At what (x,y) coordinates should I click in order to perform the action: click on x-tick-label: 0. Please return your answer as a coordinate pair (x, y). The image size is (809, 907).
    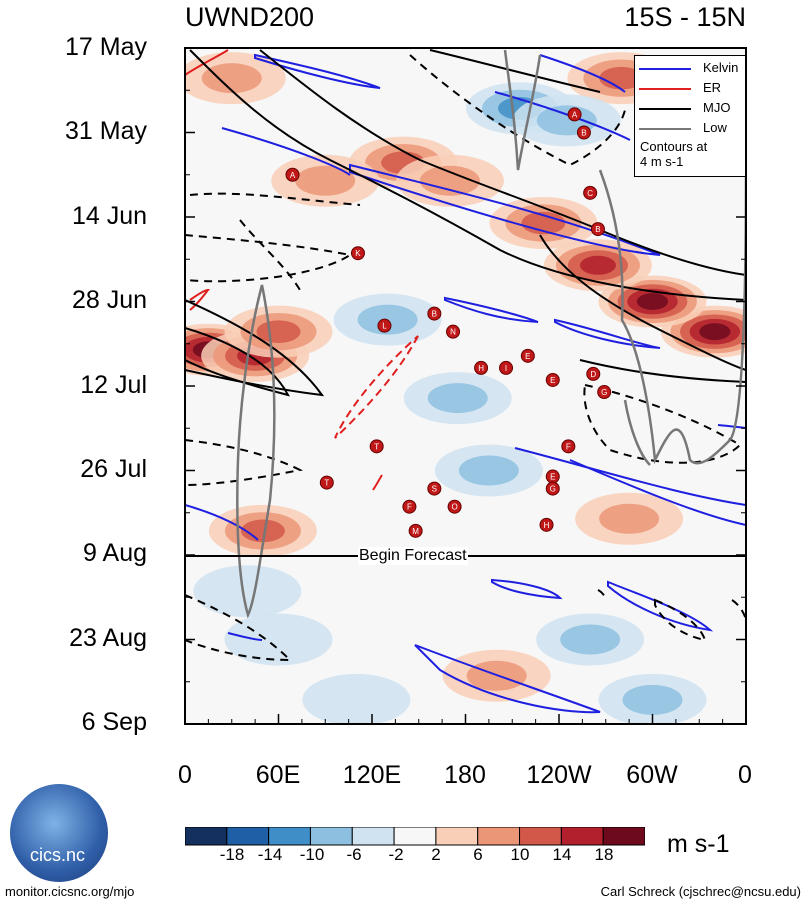
    Looking at the image, I should click on (185, 775).